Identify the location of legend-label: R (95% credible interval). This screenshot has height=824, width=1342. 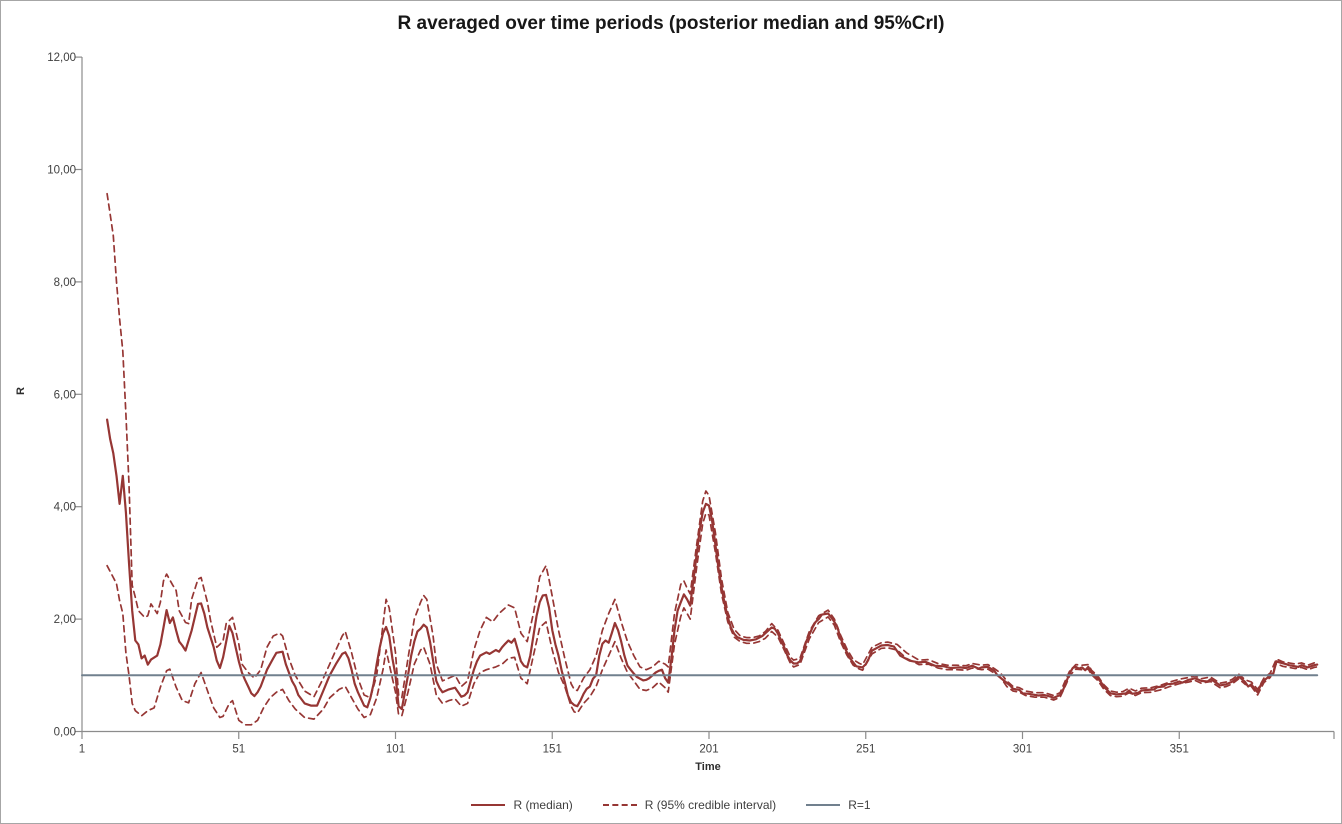
(710, 805).